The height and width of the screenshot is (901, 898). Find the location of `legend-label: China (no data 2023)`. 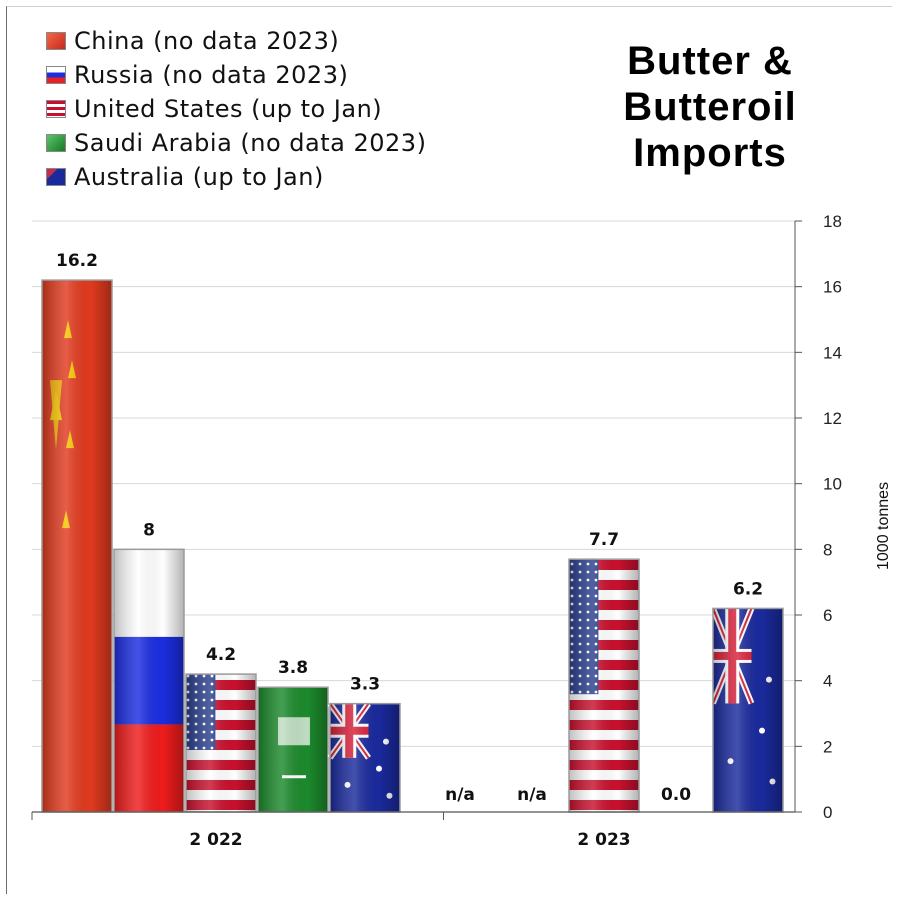

legend-label: China (no data 2023) is located at coordinates (207, 41).